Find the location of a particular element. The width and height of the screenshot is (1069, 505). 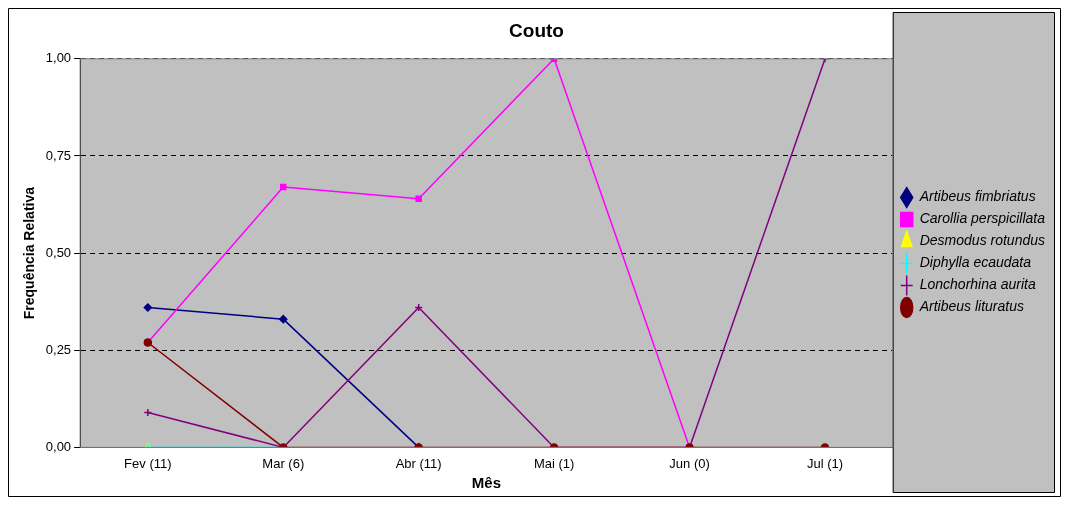

y-tick-label: 0,50 is located at coordinates (58, 252).